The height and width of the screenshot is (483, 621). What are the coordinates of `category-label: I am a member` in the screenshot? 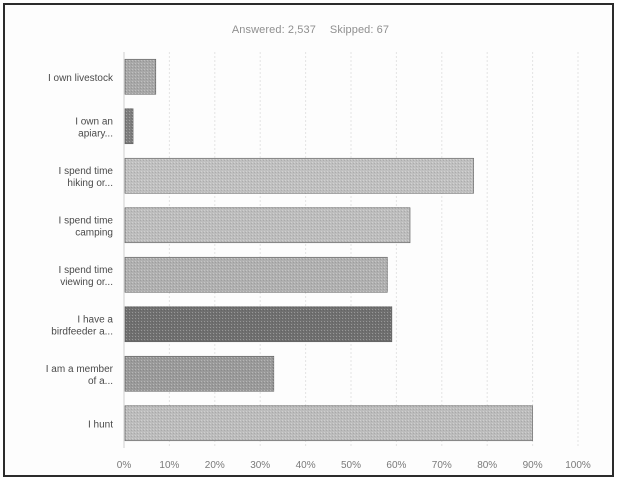 It's located at (80, 369).